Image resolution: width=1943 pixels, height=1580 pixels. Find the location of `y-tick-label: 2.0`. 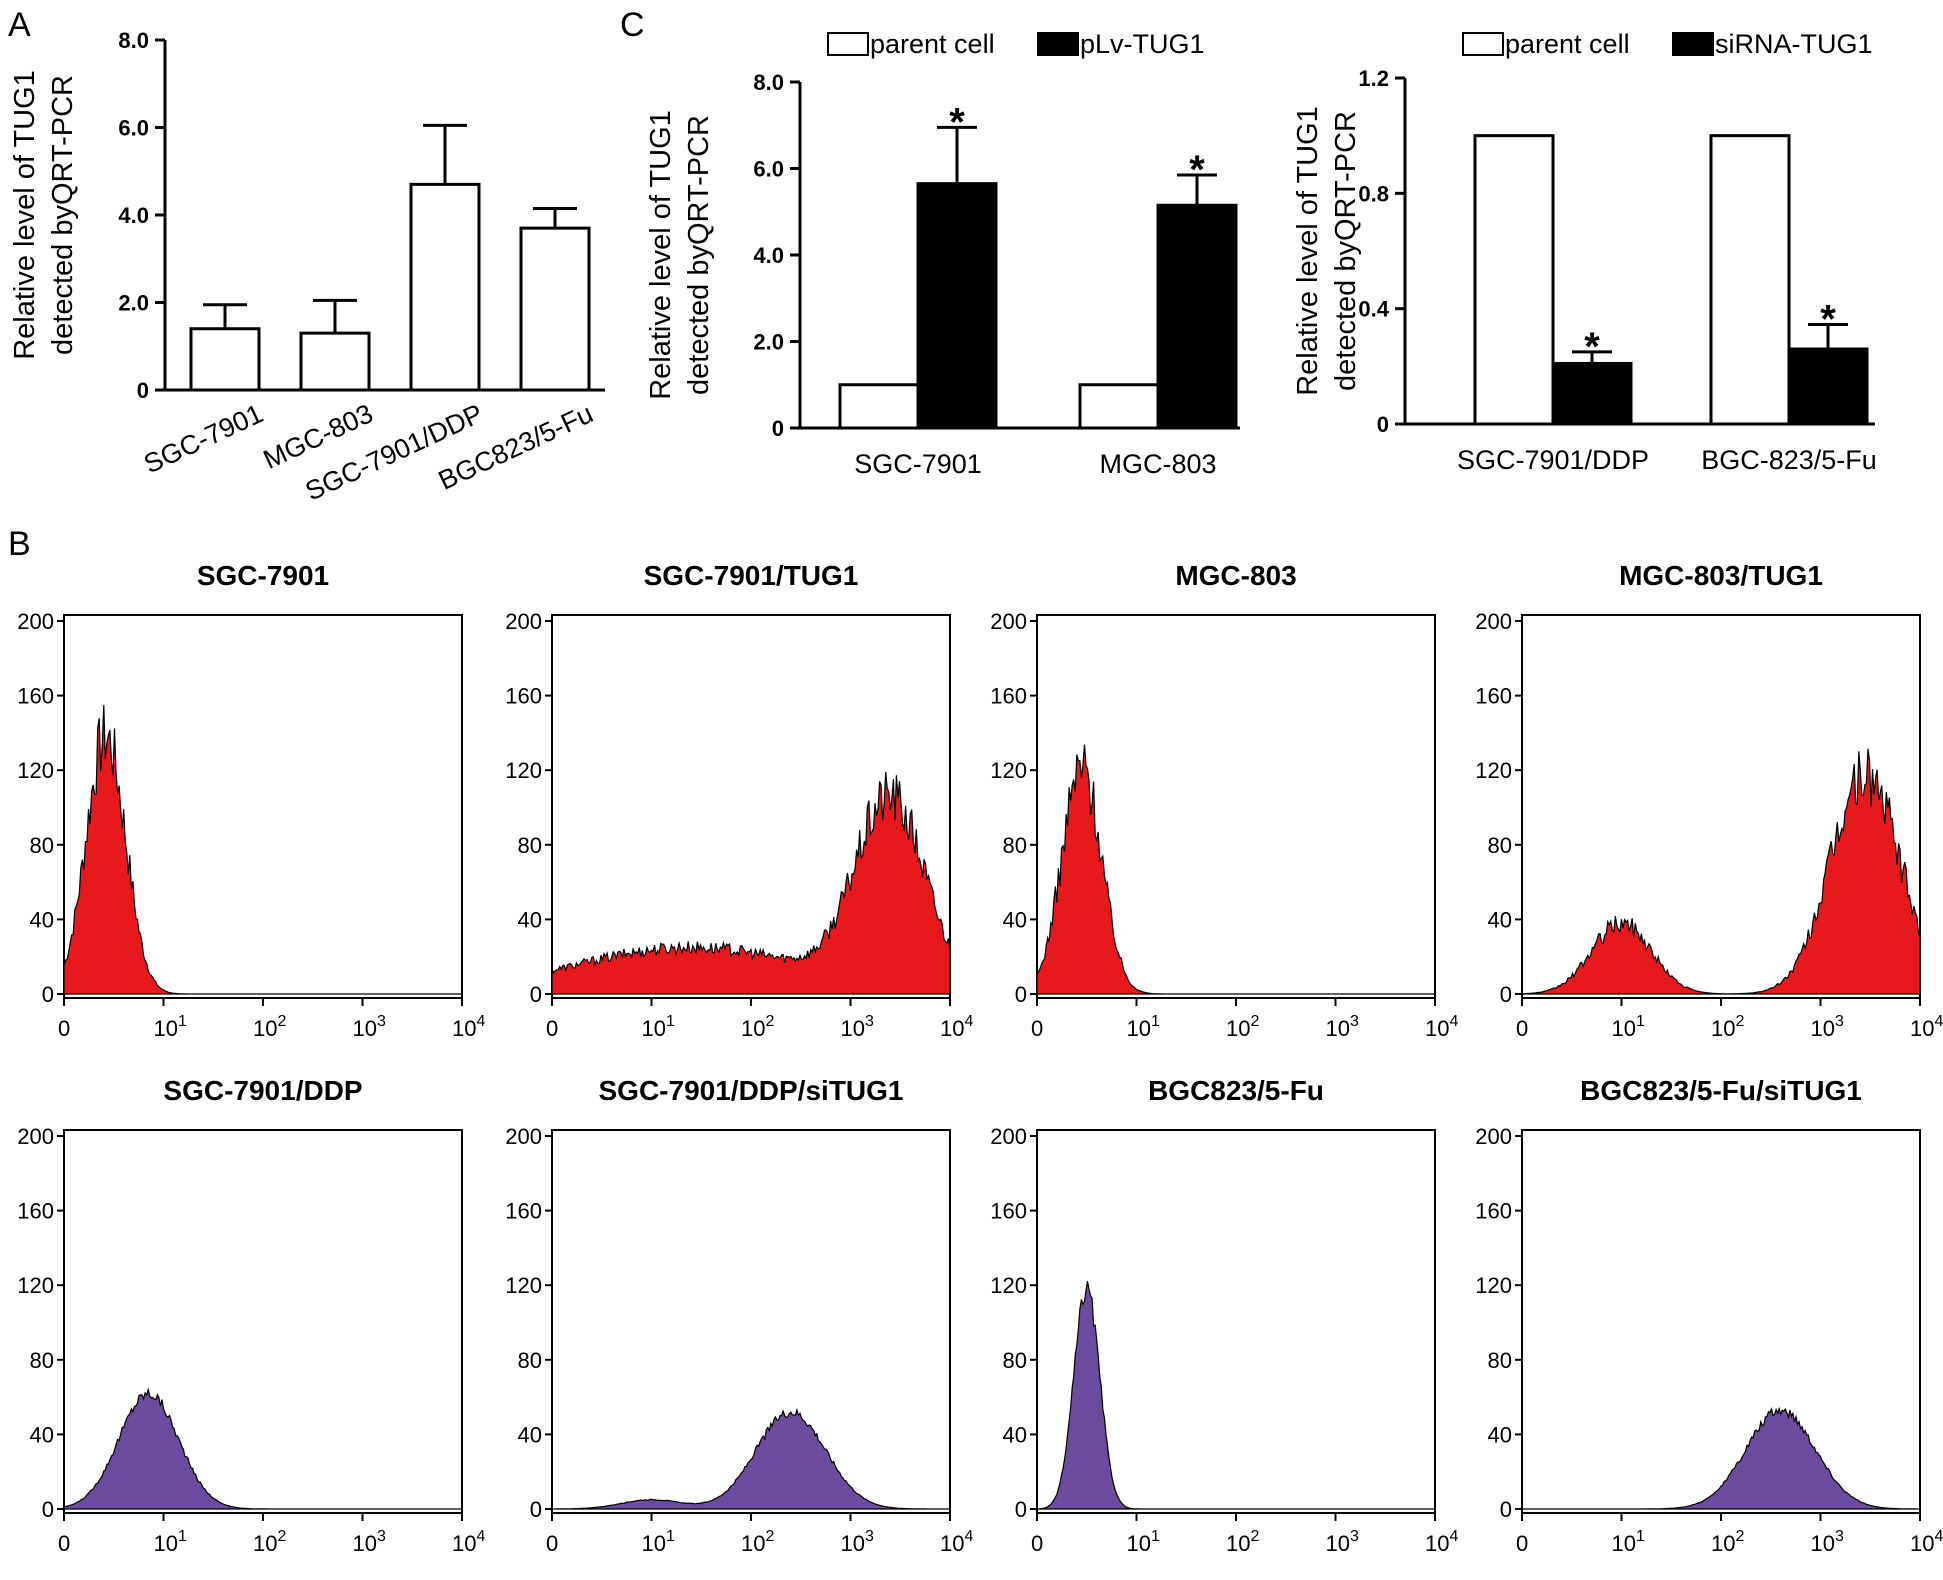

y-tick-label: 2.0 is located at coordinates (768, 342).